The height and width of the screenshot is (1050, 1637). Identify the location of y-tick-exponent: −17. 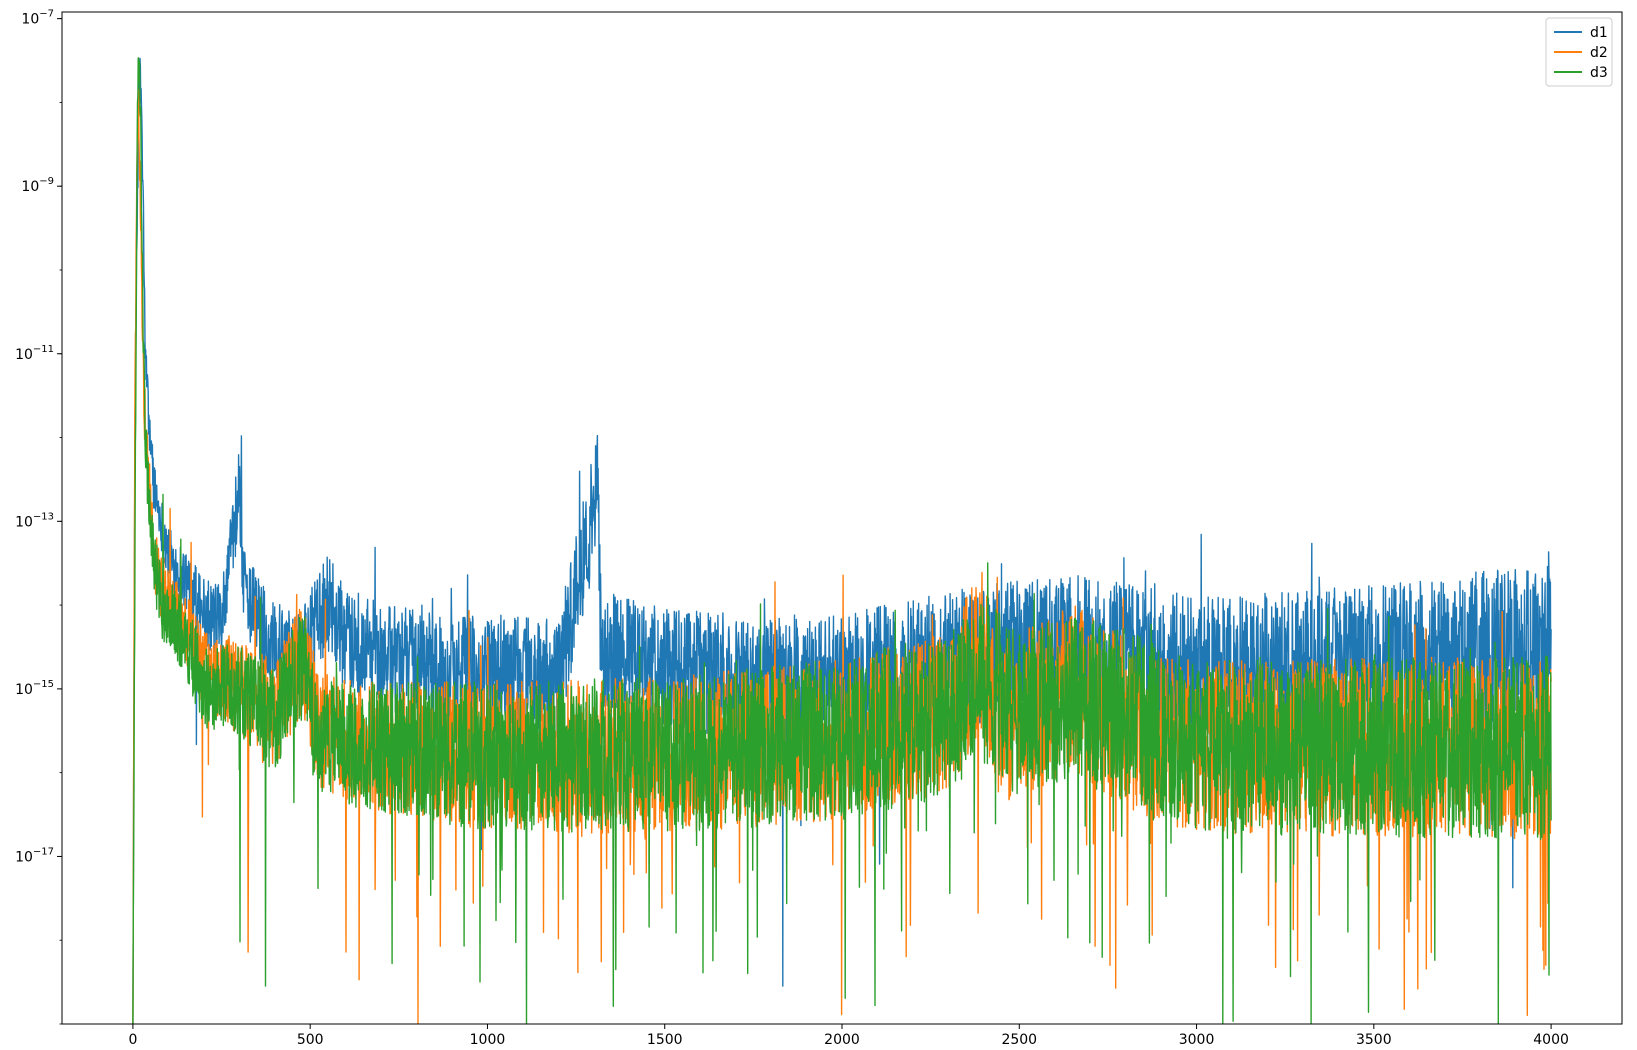
(43, 851).